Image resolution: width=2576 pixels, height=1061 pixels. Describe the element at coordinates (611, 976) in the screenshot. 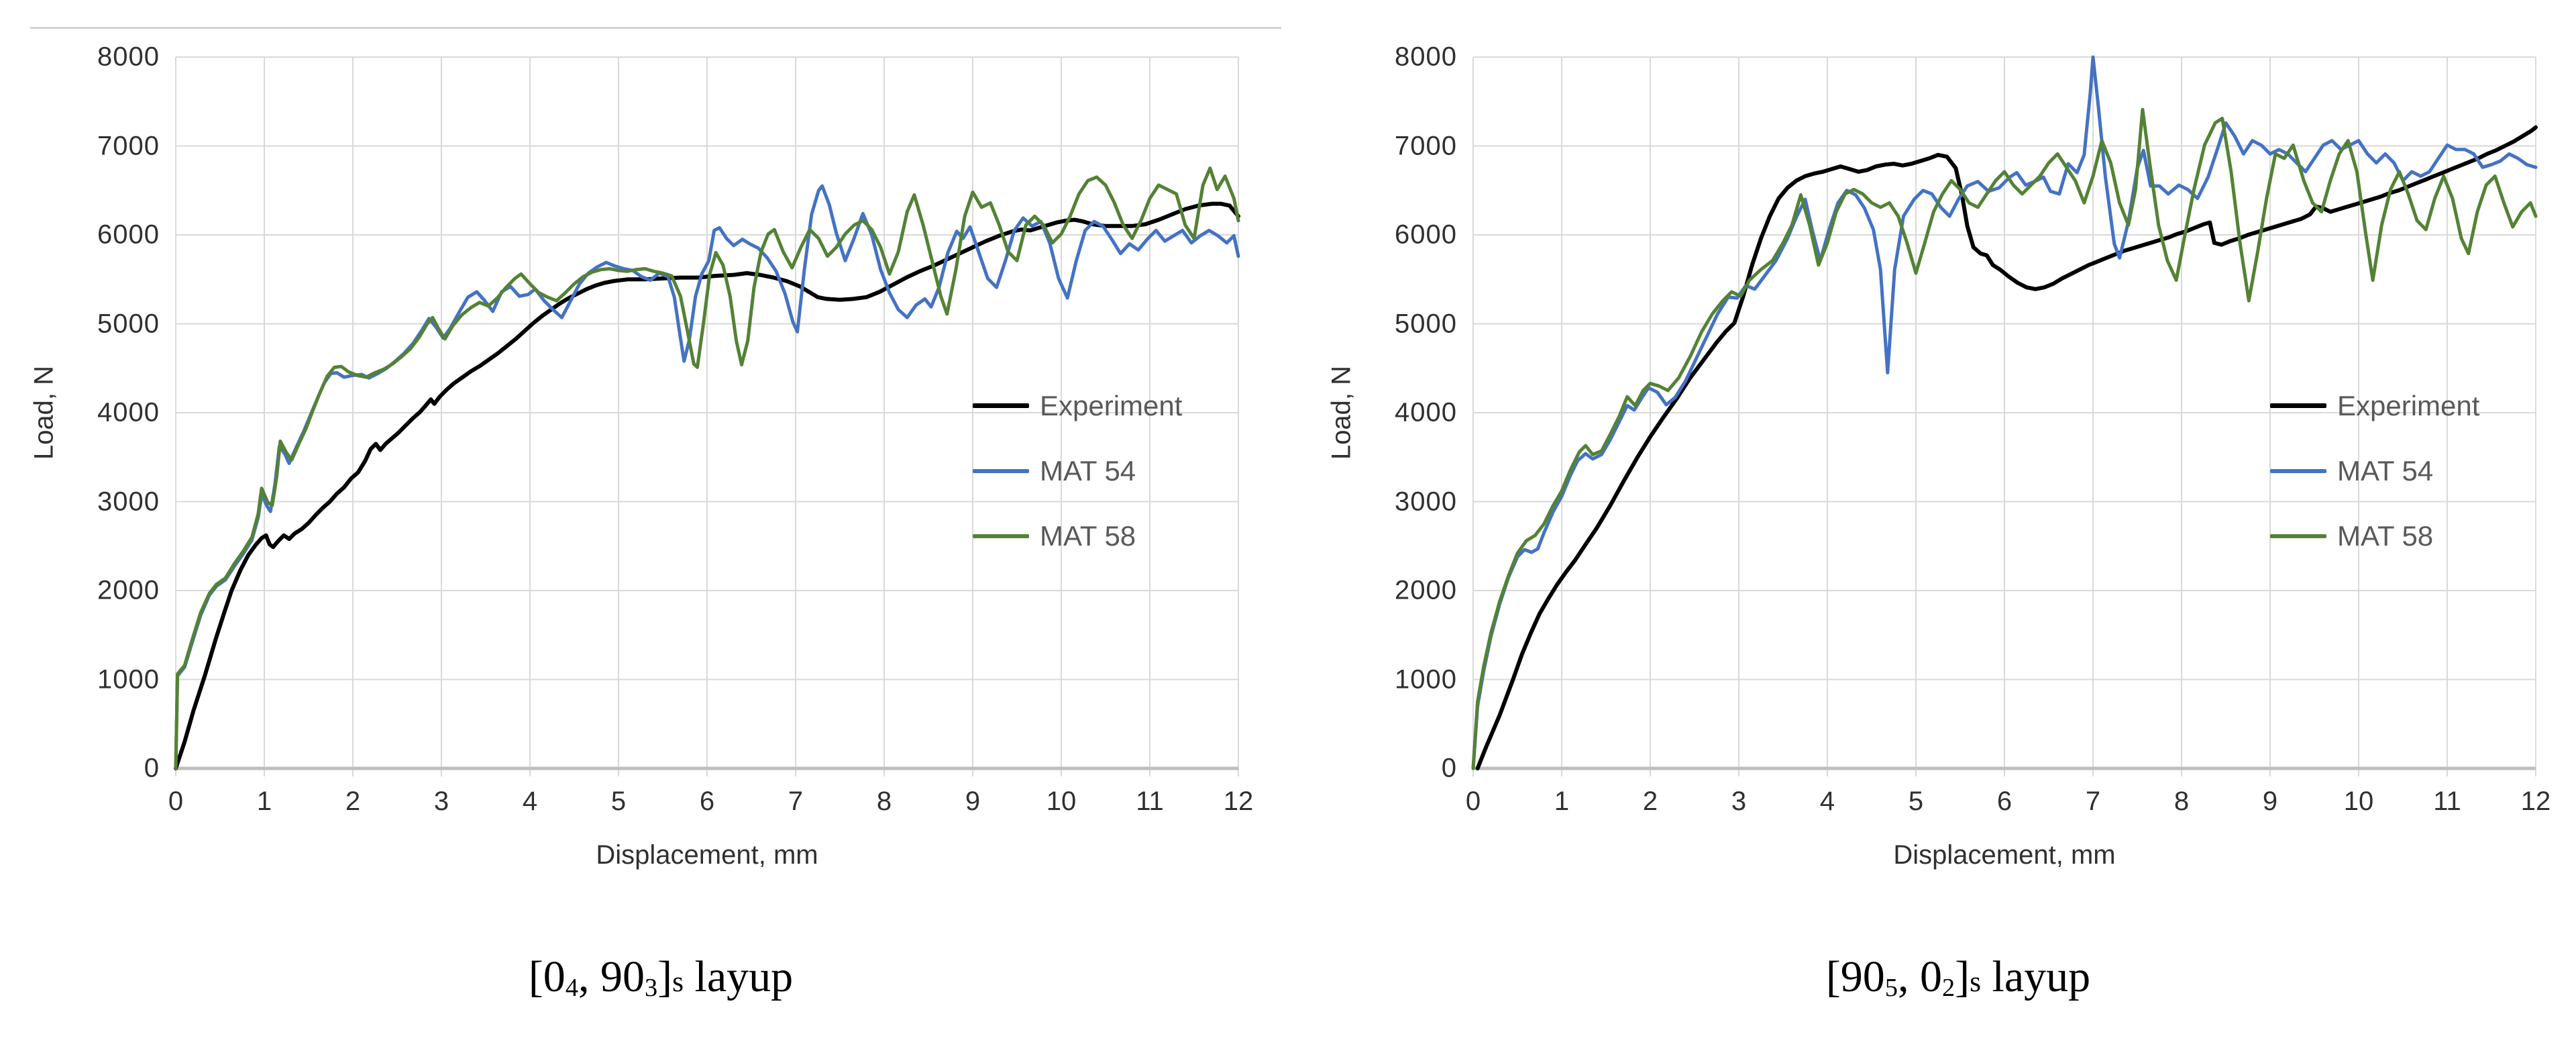

I see `caption-fragment: , 90` at that location.